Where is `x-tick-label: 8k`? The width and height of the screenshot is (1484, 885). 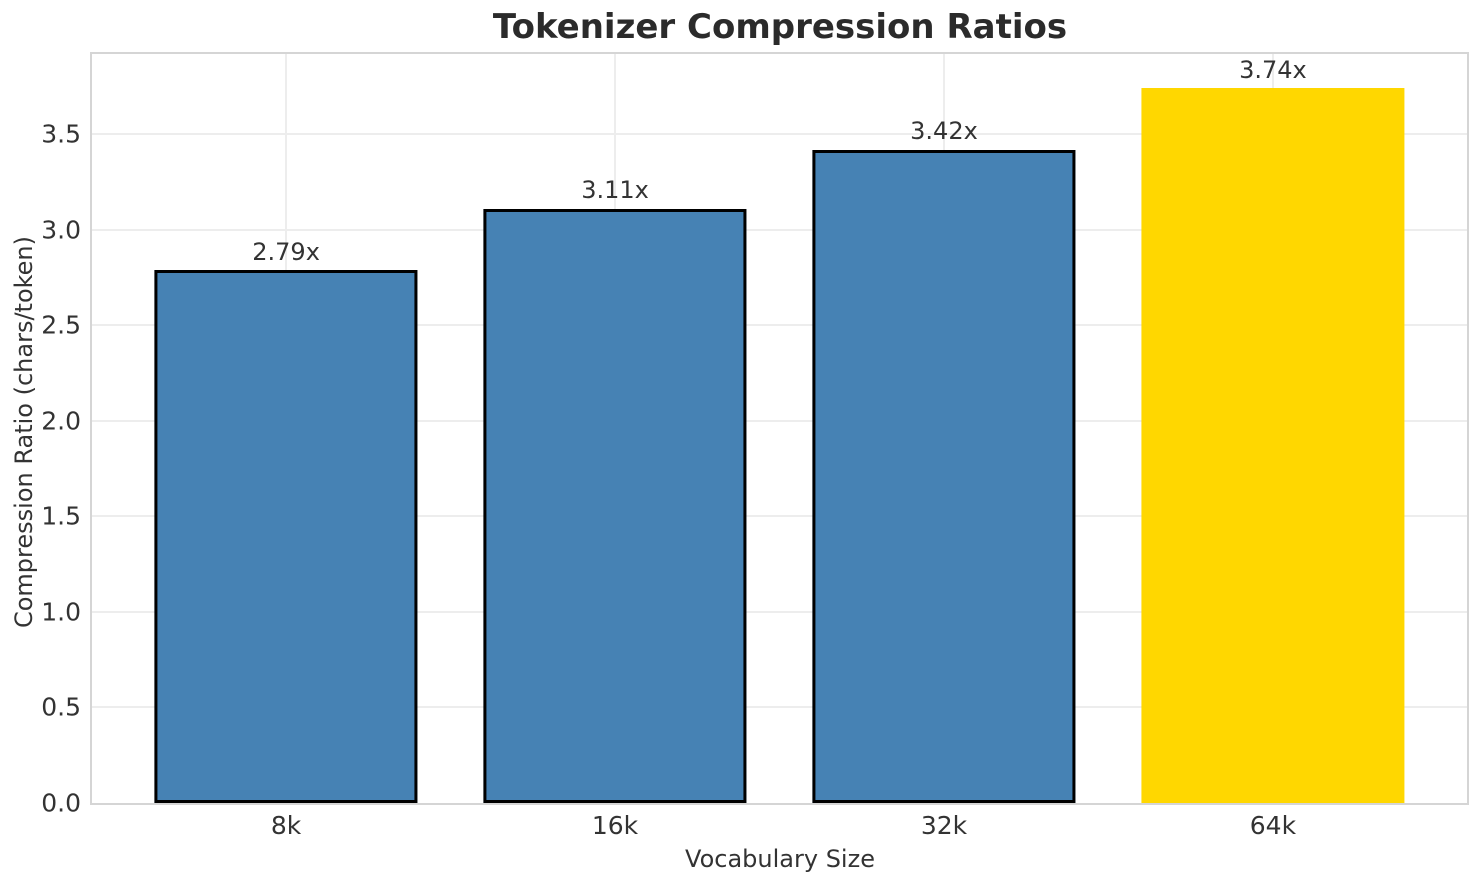 x-tick-label: 8k is located at coordinates (286, 825).